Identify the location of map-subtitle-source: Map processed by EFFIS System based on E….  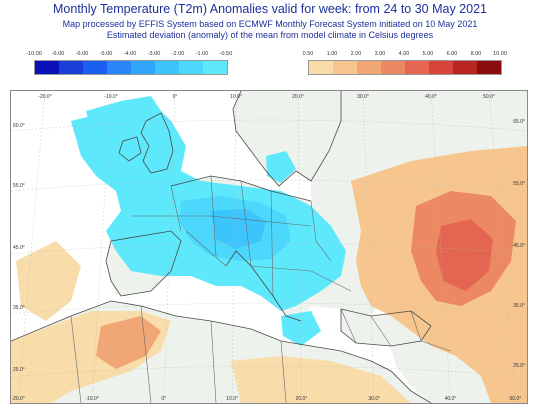
(270, 24).